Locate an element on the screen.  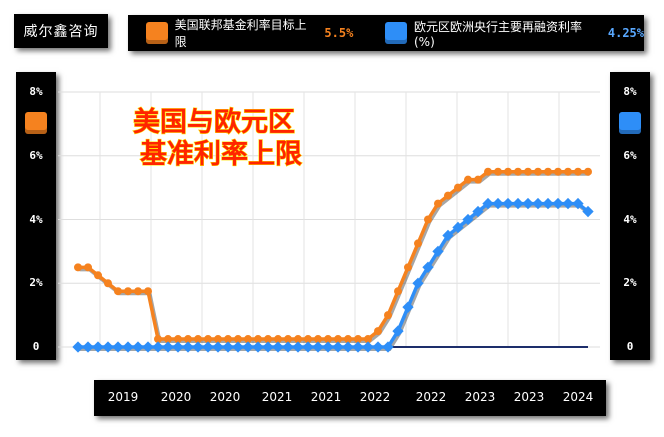
legend-value-eu: 4.25% is located at coordinates (625, 33).